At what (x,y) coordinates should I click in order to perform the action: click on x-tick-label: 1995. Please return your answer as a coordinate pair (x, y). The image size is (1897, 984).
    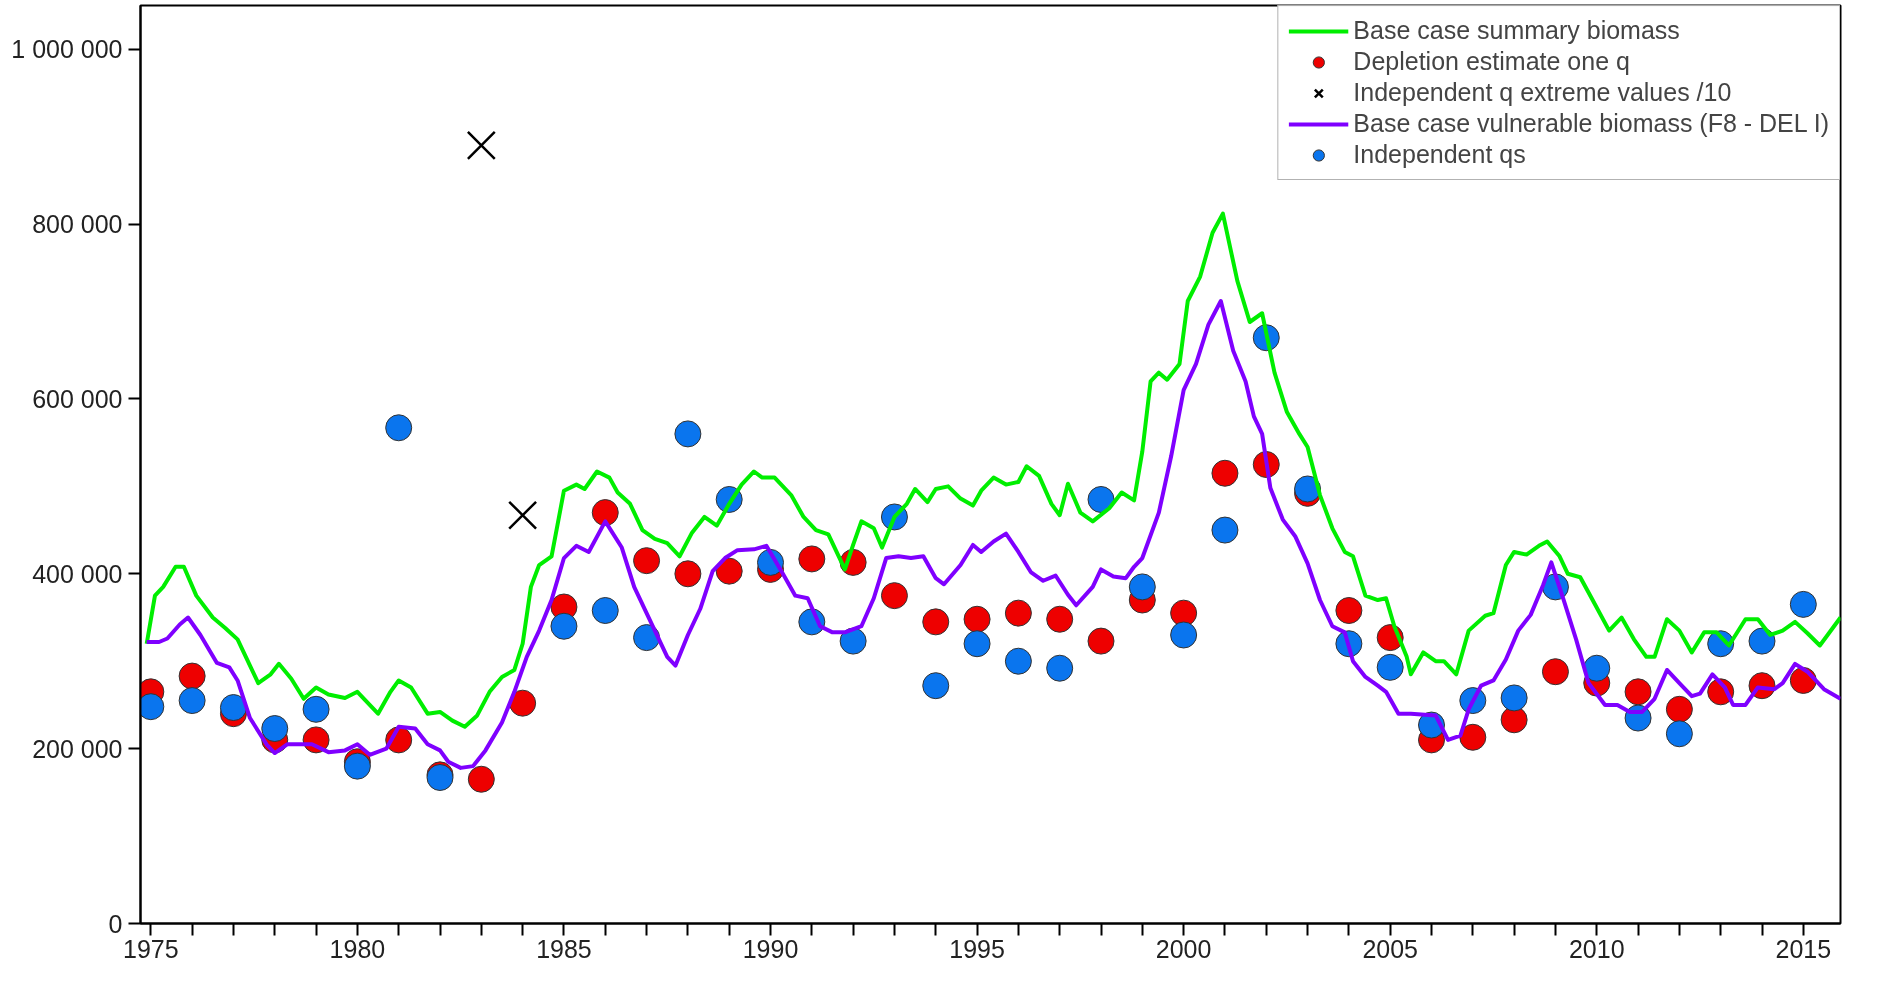
    Looking at the image, I should click on (977, 948).